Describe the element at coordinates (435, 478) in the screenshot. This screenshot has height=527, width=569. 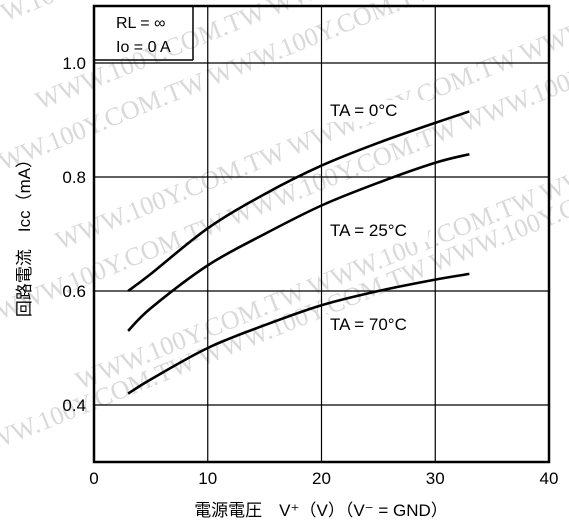
I see `x-tick-label: 30` at that location.